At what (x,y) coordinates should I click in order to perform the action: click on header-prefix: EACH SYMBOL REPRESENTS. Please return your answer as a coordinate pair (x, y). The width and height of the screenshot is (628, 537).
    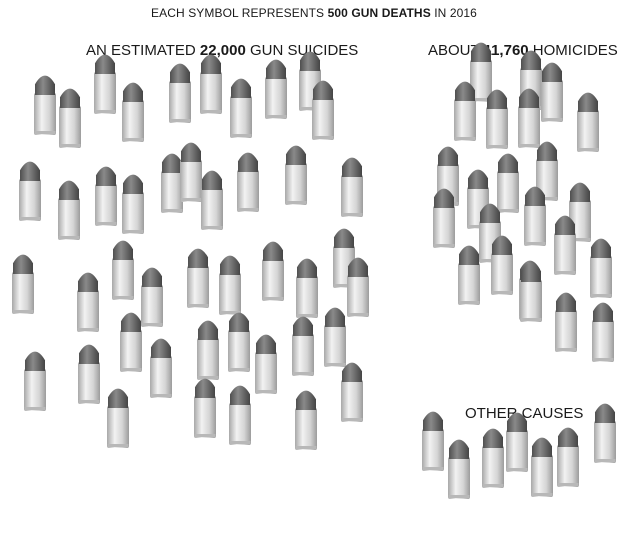
    Looking at the image, I should click on (239, 13).